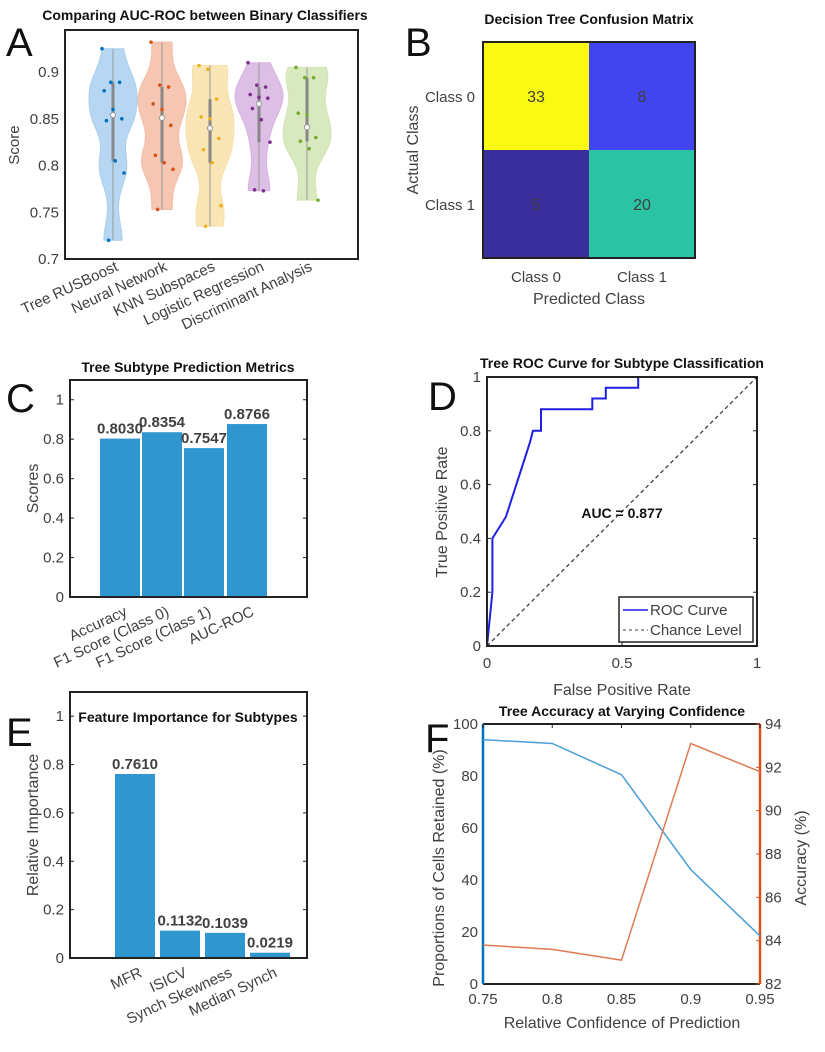 This screenshot has height=1052, width=825. Describe the element at coordinates (536, 277) in the screenshot. I see `x-tick-label: Class 0` at that location.